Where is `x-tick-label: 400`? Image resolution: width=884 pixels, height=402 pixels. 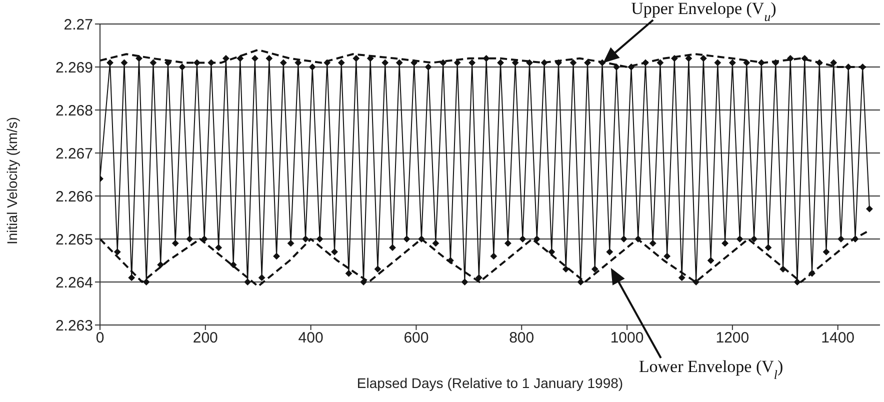
x-tick-label: 400 is located at coordinates (311, 338).